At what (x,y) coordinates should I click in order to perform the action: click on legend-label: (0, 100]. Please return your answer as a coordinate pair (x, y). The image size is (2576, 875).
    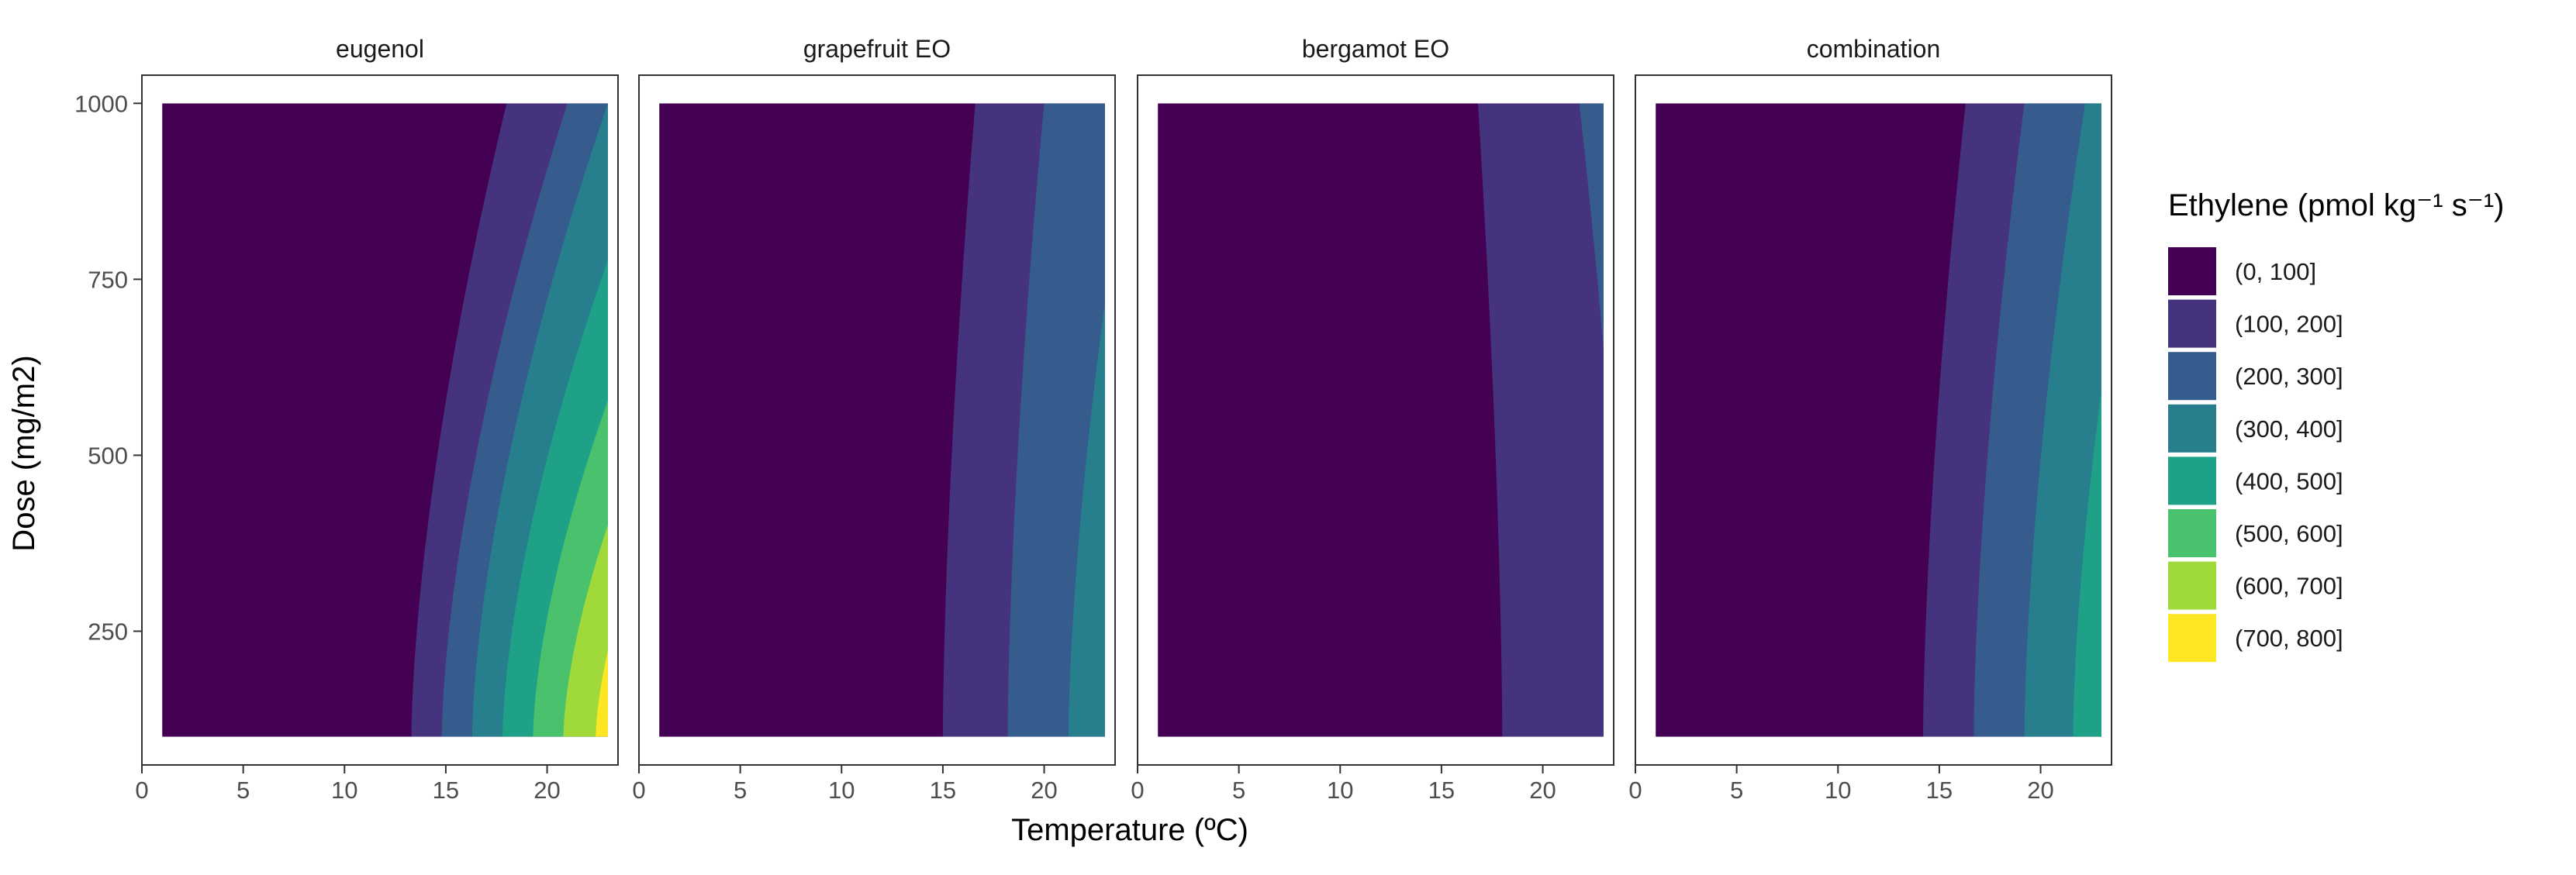
    Looking at the image, I should click on (2275, 271).